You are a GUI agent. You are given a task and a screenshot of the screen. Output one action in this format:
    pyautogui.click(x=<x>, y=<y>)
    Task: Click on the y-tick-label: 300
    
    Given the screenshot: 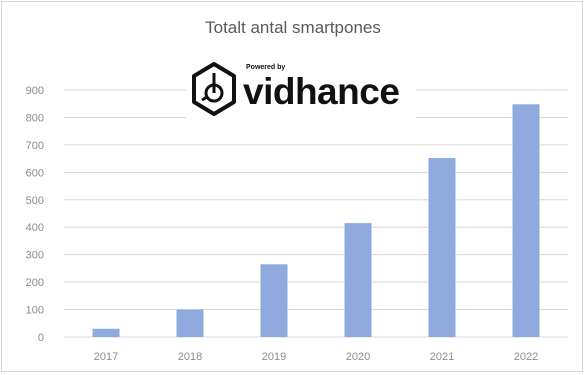 What is the action you would take?
    pyautogui.click(x=35, y=256)
    